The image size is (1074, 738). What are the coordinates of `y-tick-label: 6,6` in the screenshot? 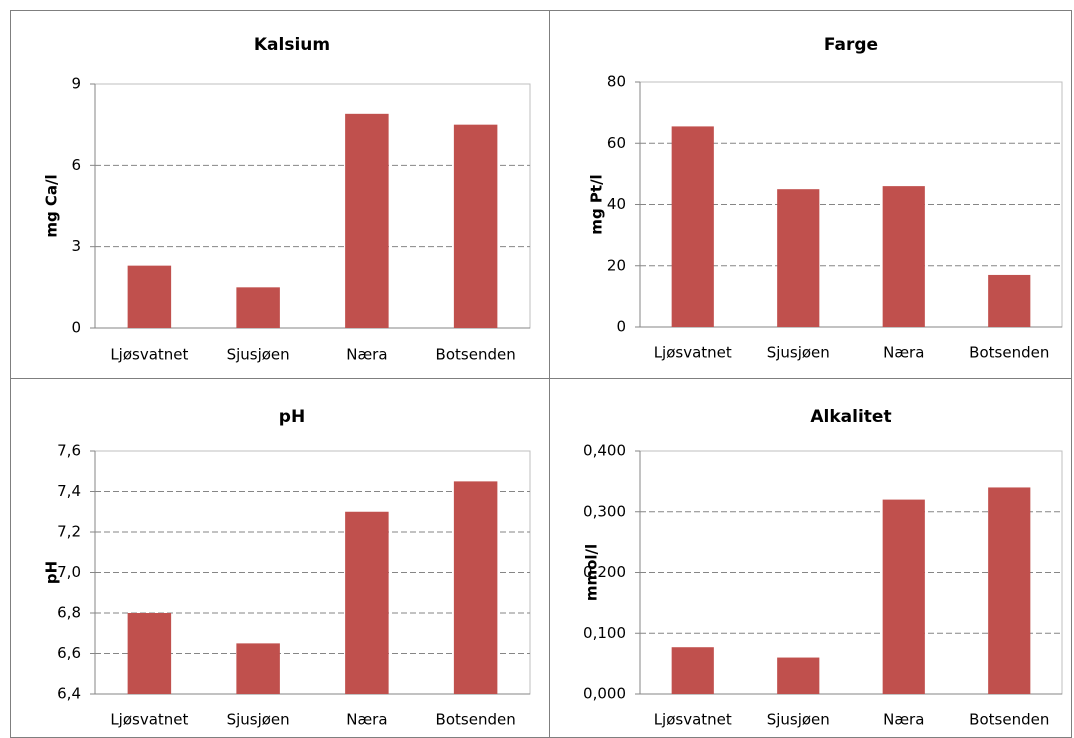 It's located at (69, 653).